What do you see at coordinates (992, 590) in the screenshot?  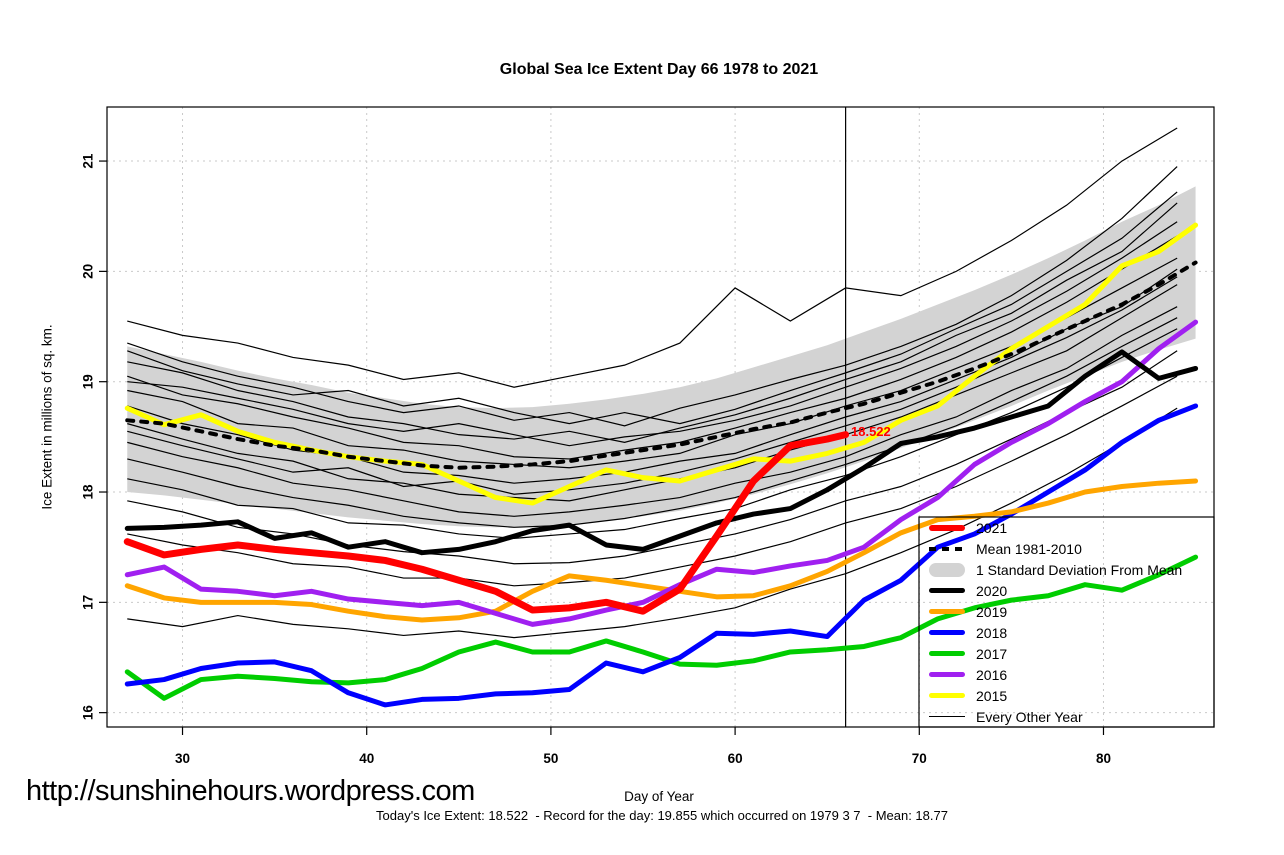 I see `legend-label: 2020` at bounding box center [992, 590].